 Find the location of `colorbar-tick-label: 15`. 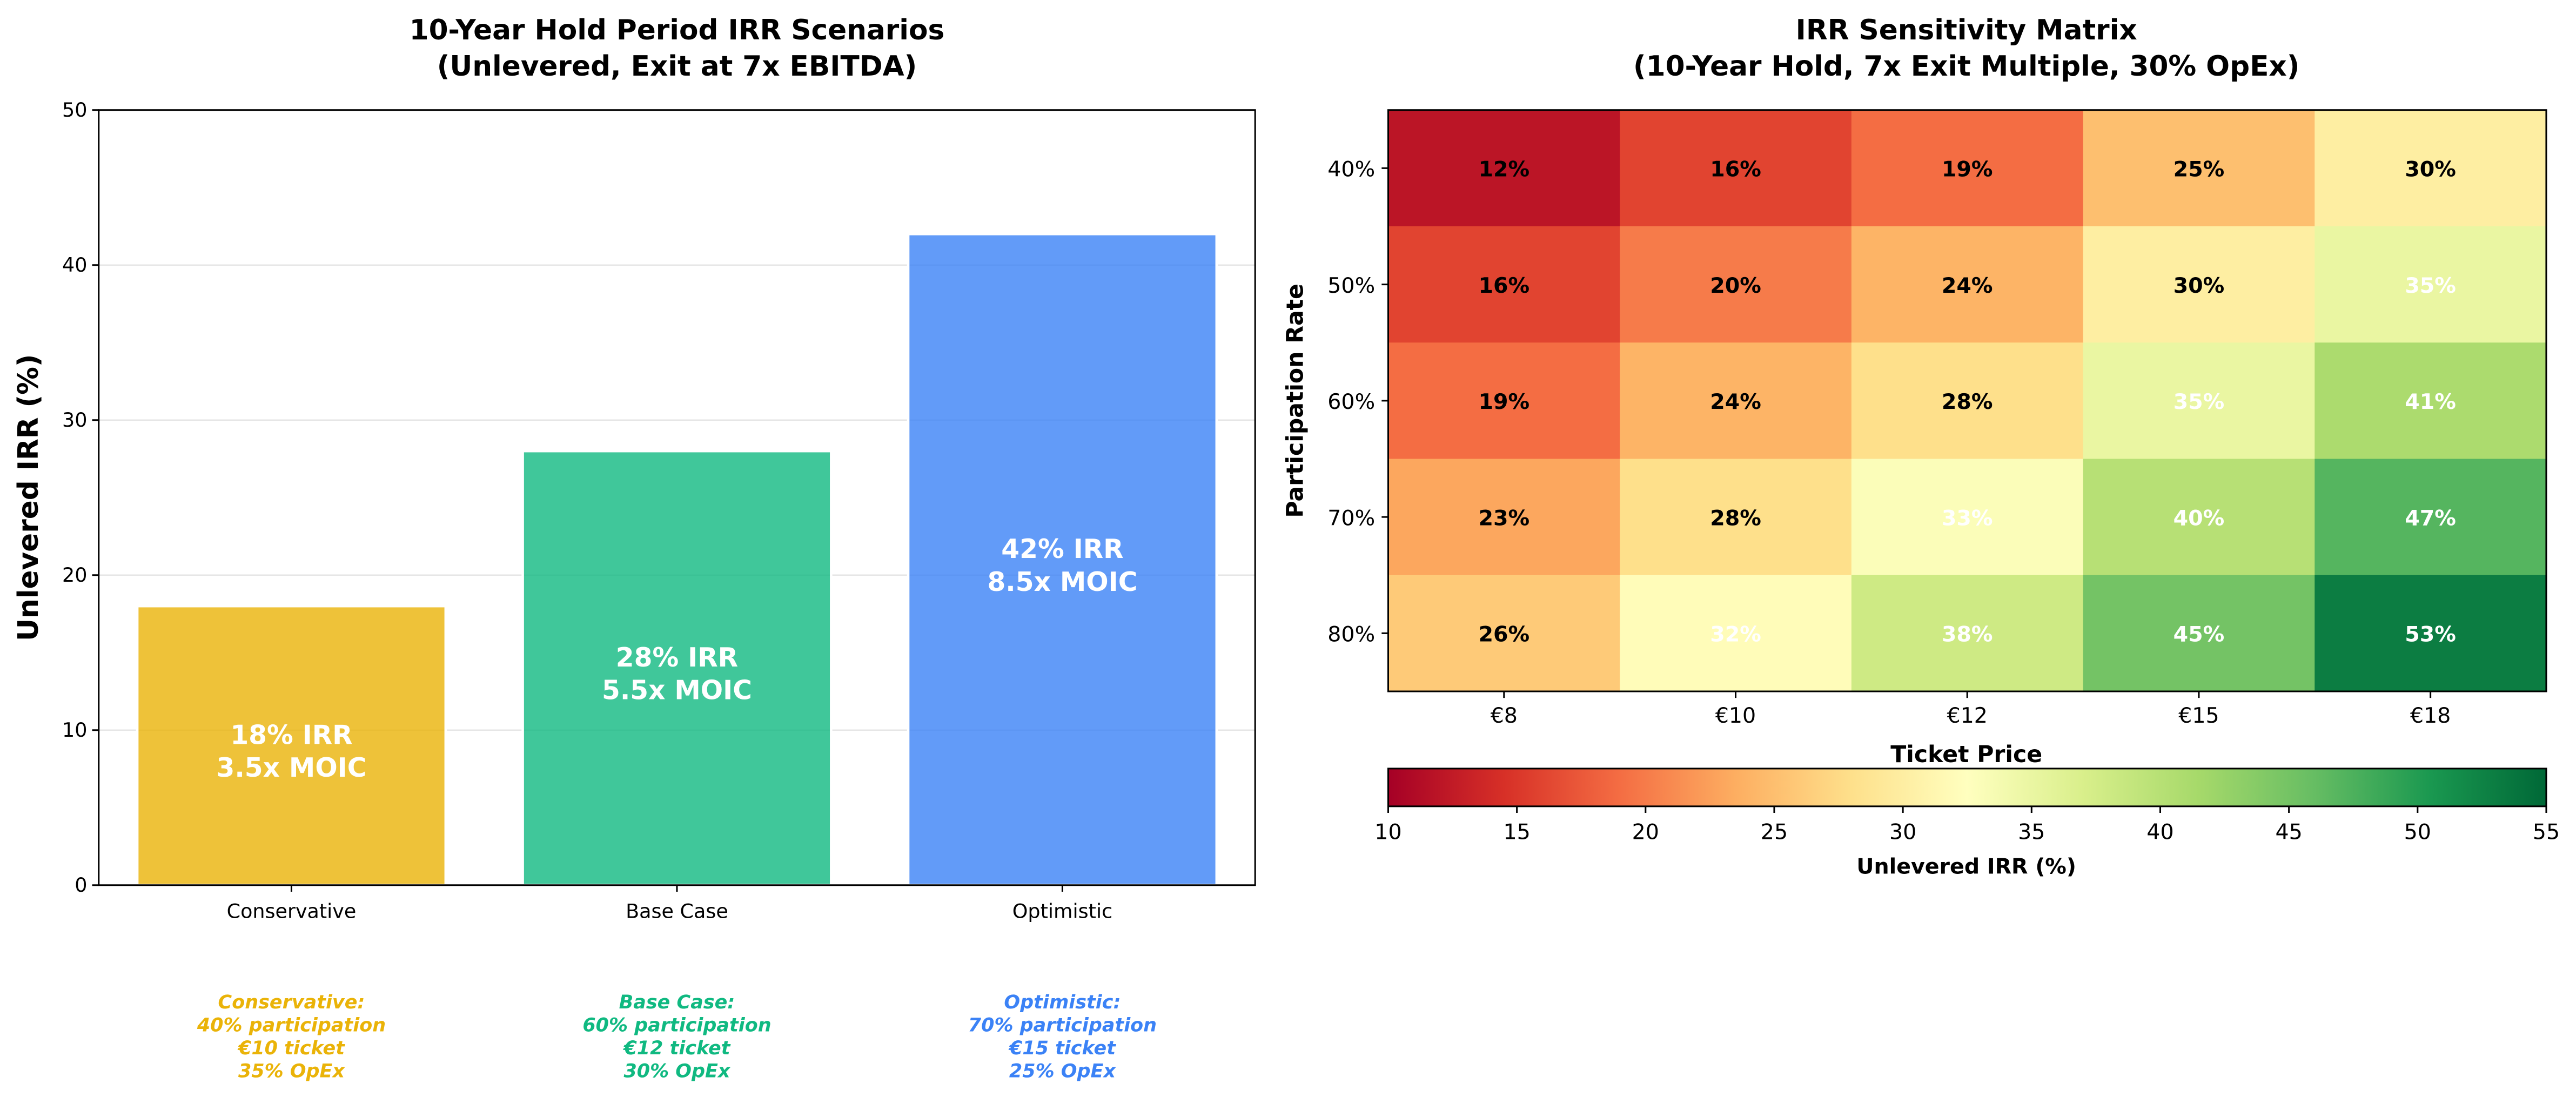

colorbar-tick-label: 15 is located at coordinates (1517, 832).